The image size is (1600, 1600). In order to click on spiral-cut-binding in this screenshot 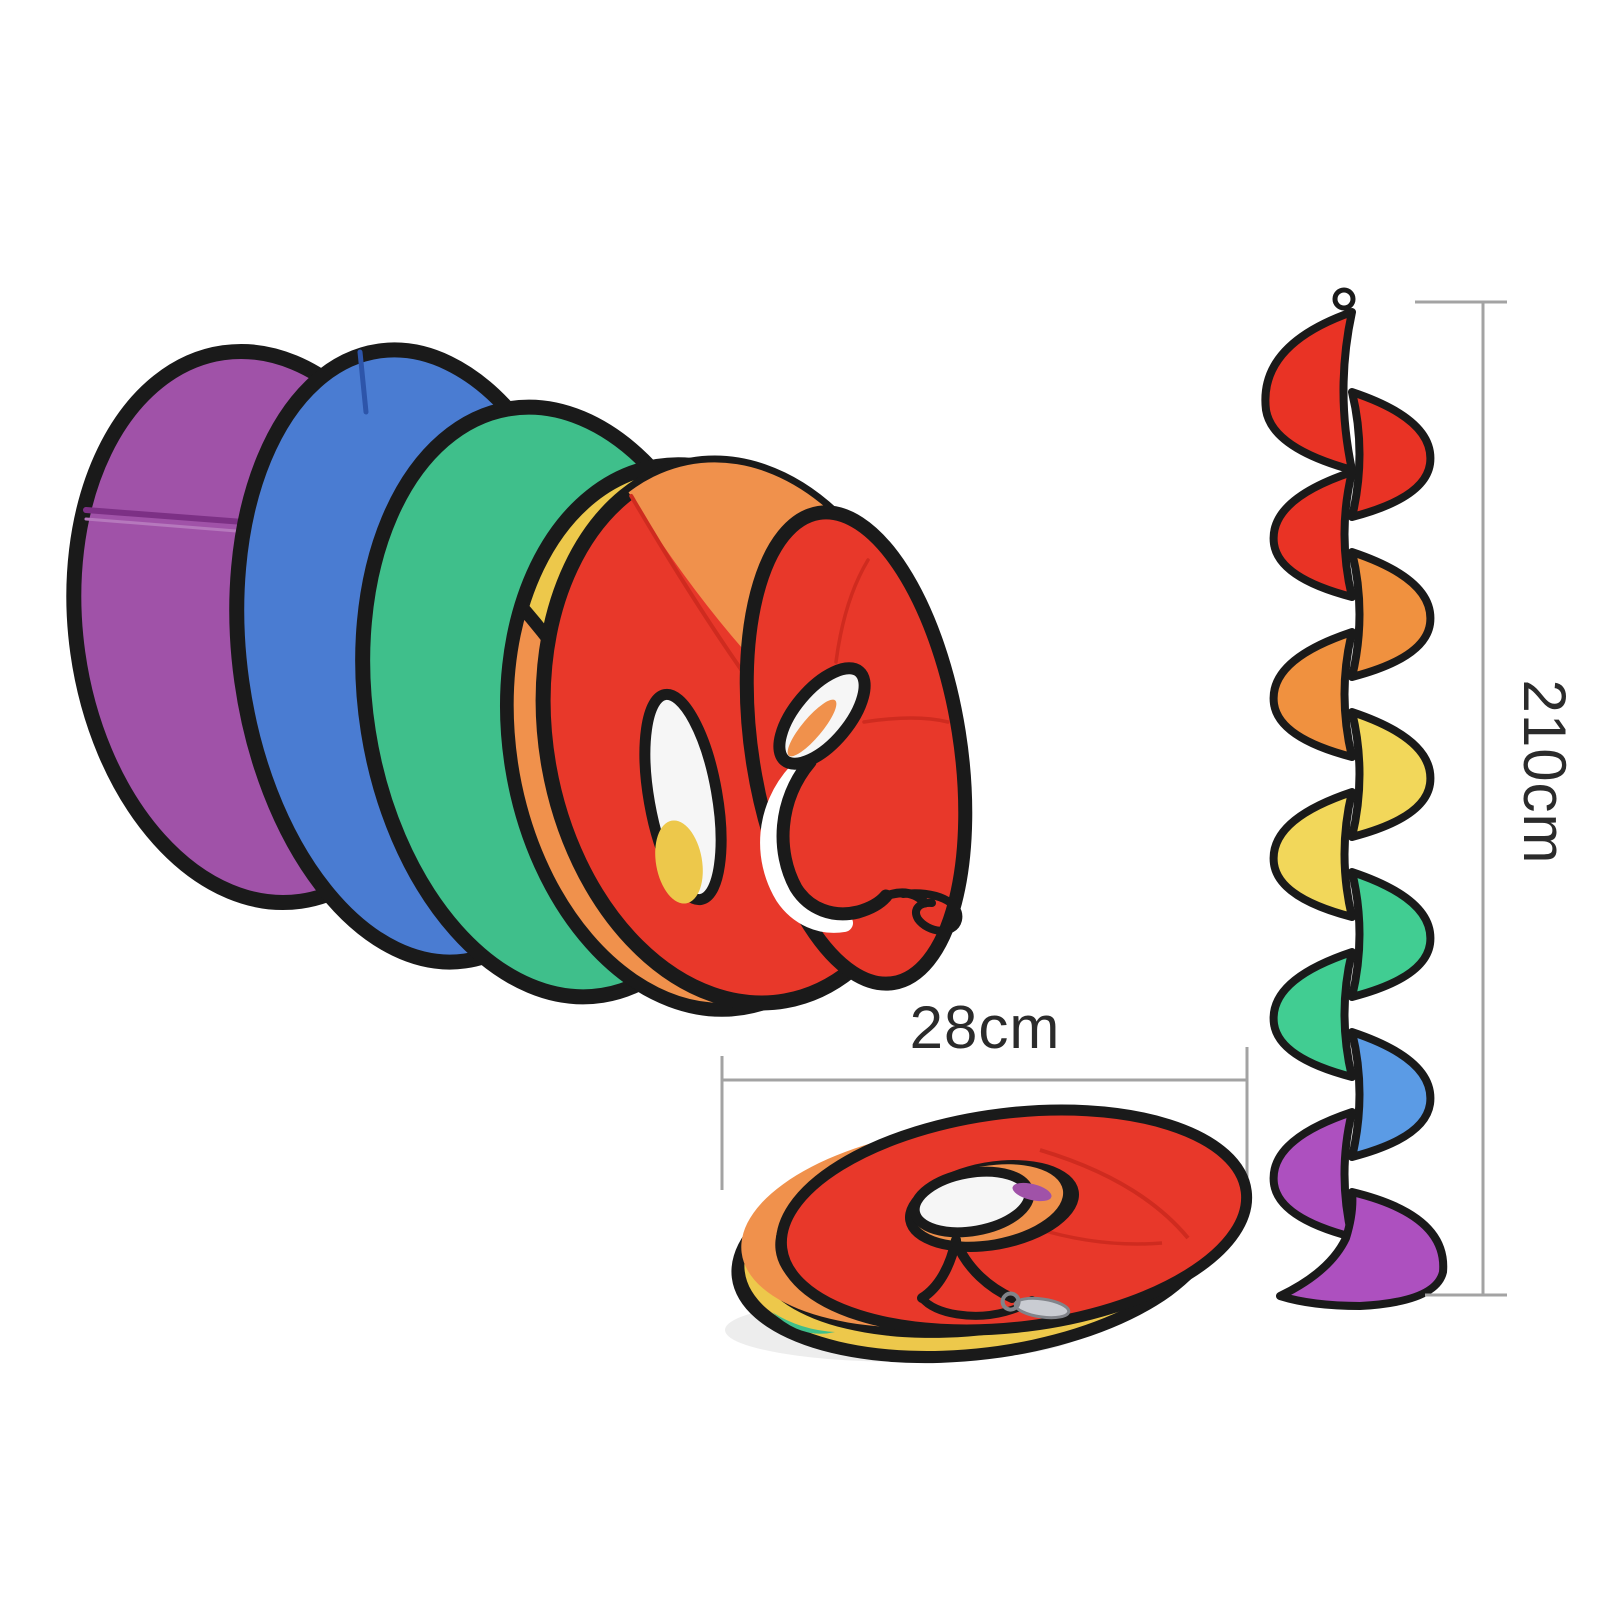, I will do `click(834, 838)`.